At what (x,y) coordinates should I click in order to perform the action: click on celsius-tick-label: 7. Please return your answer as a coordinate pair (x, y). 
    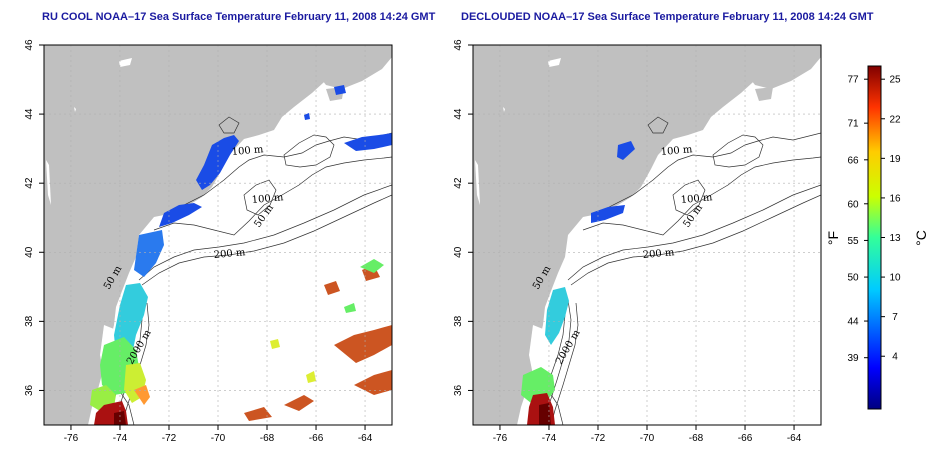
    Looking at the image, I should click on (895, 317).